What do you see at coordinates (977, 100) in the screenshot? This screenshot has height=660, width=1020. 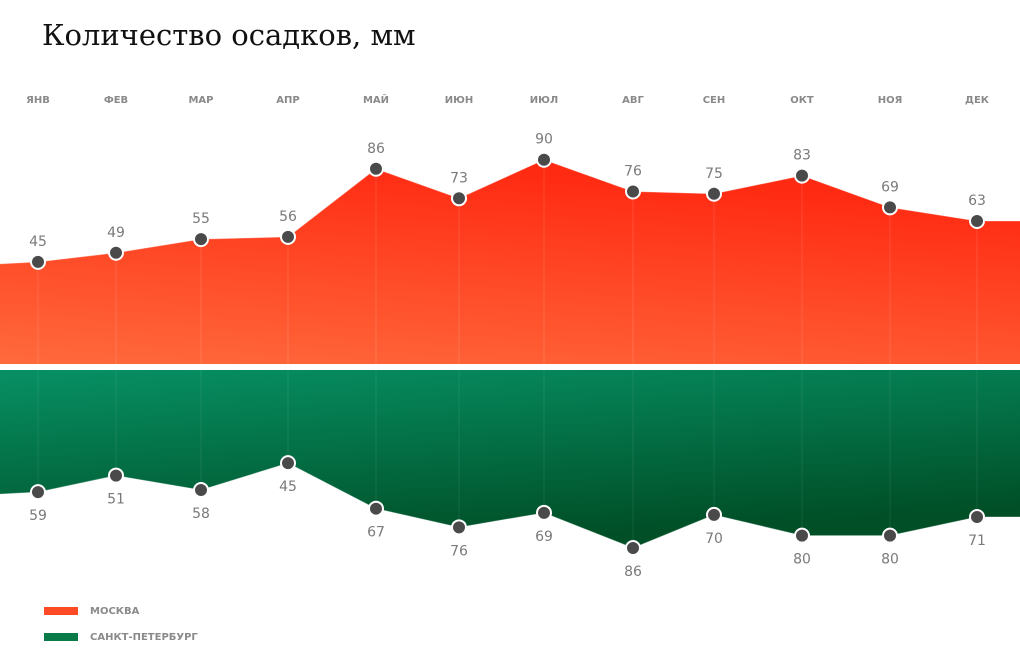 I see `month-label: ДЕК` at bounding box center [977, 100].